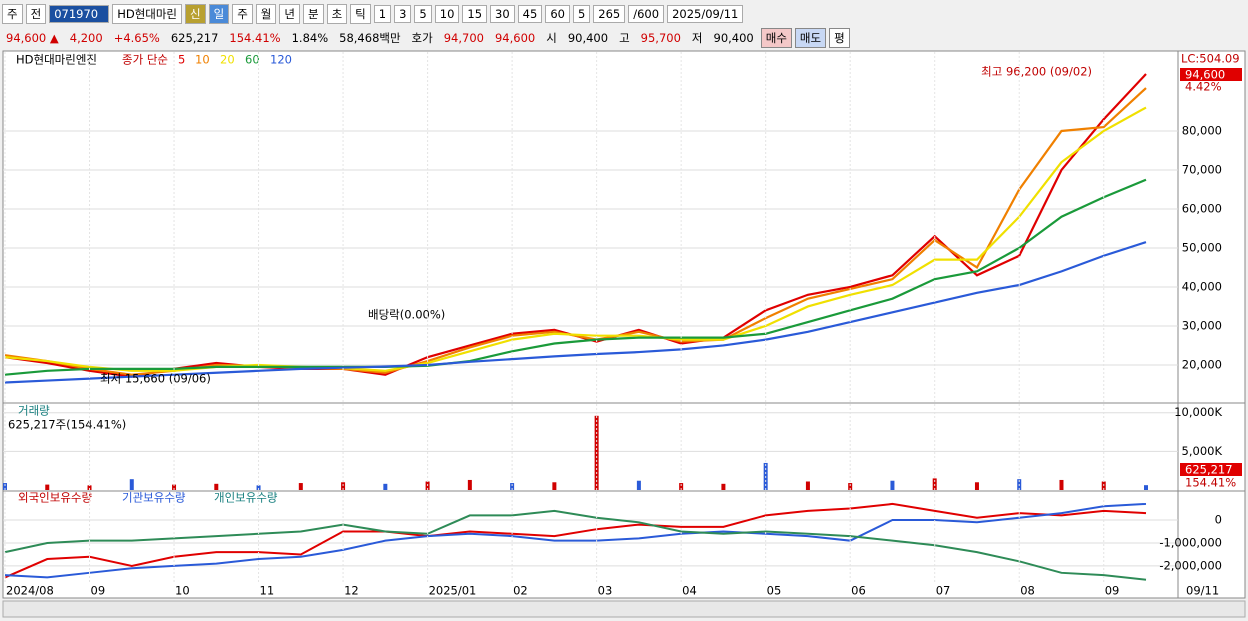  Describe the element at coordinates (313, 13) in the screenshot. I see `toolbar-item: 분` at that location.